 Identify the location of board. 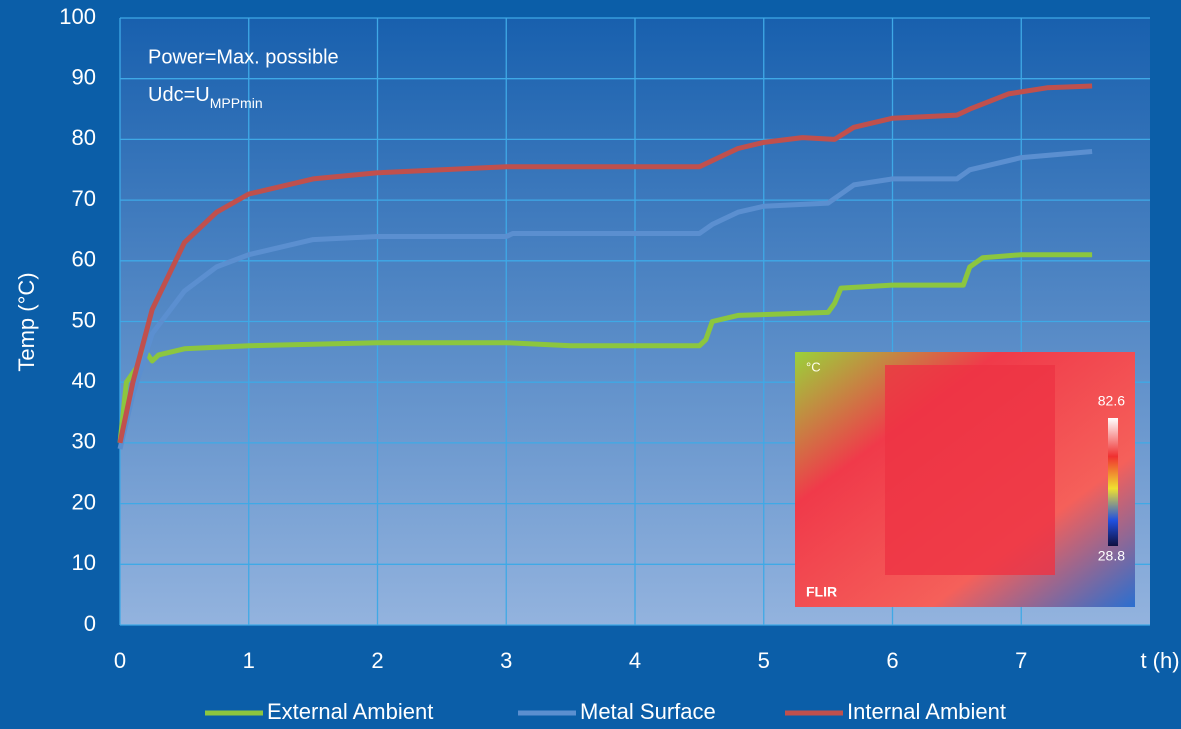
(970, 470).